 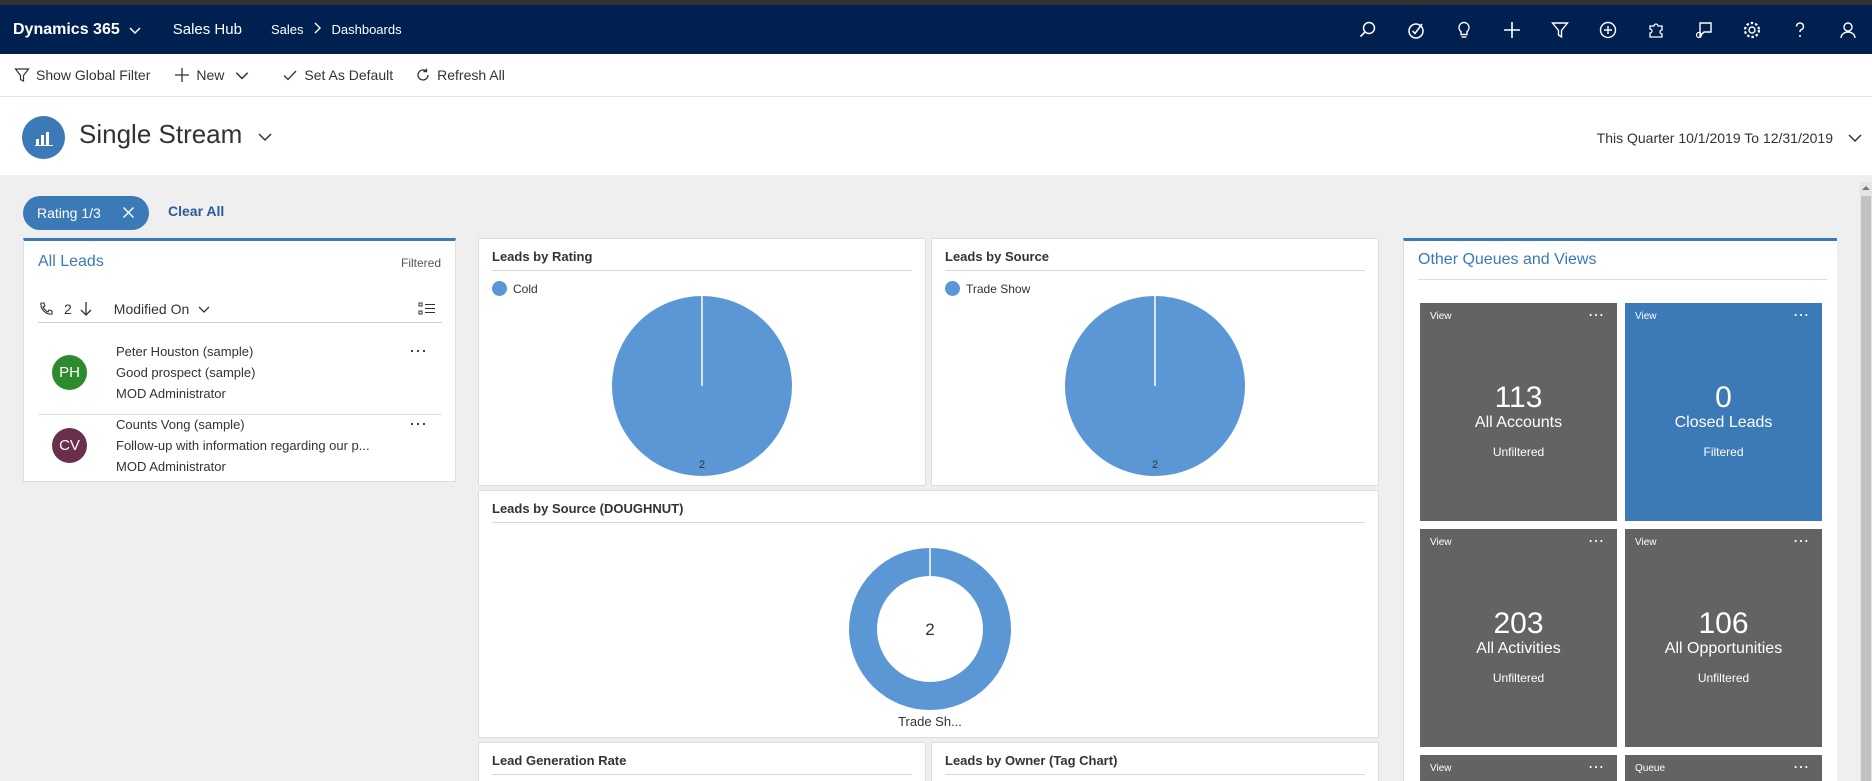 What do you see at coordinates (68, 308) in the screenshot?
I see `leads-record-count: 2` at bounding box center [68, 308].